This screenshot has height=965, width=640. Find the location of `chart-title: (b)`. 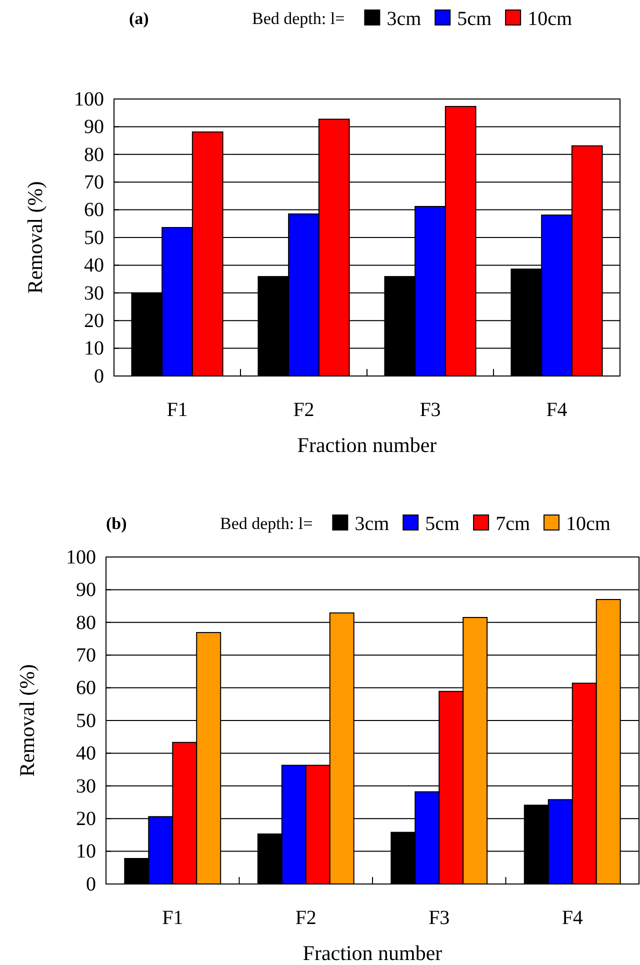

chart-title: (b) is located at coordinates (116, 523).